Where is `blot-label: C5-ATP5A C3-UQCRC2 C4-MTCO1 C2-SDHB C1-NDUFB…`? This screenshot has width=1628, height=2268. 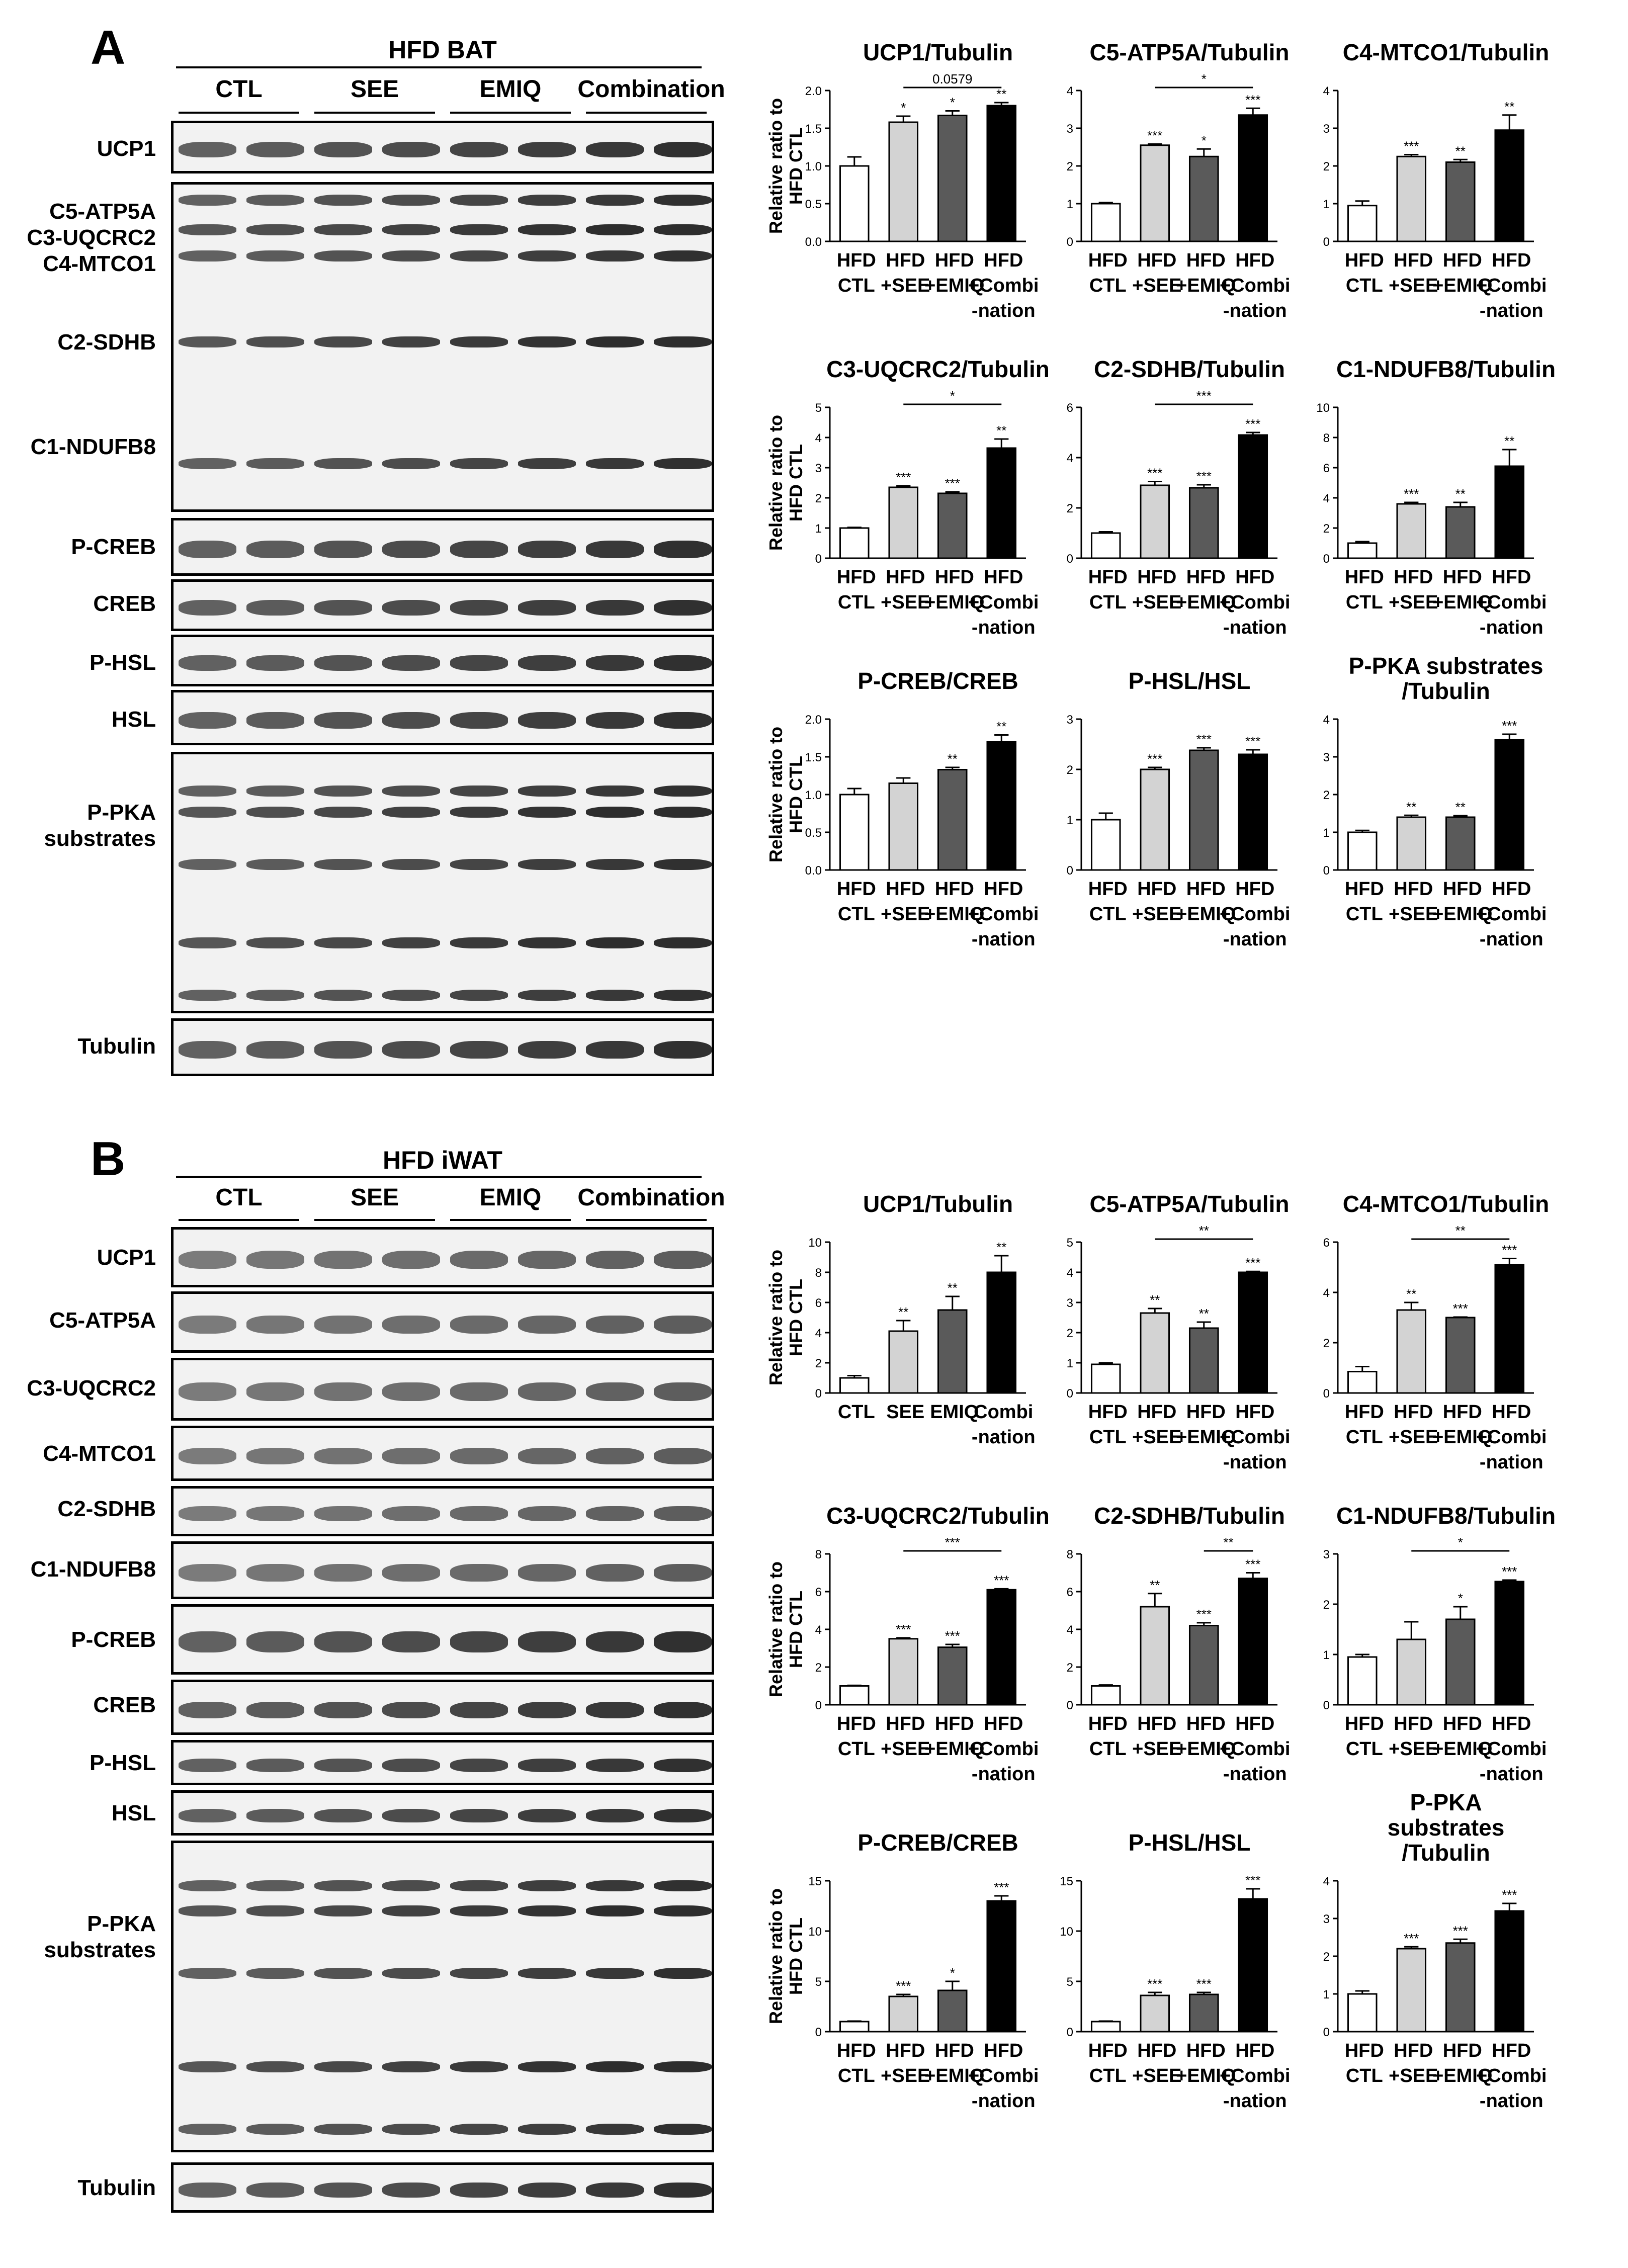 blot-label: C5-ATP5A C3-UQCRC2 C4-MTCO1 C2-SDHB C1-NDUFB… is located at coordinates (91, 329).